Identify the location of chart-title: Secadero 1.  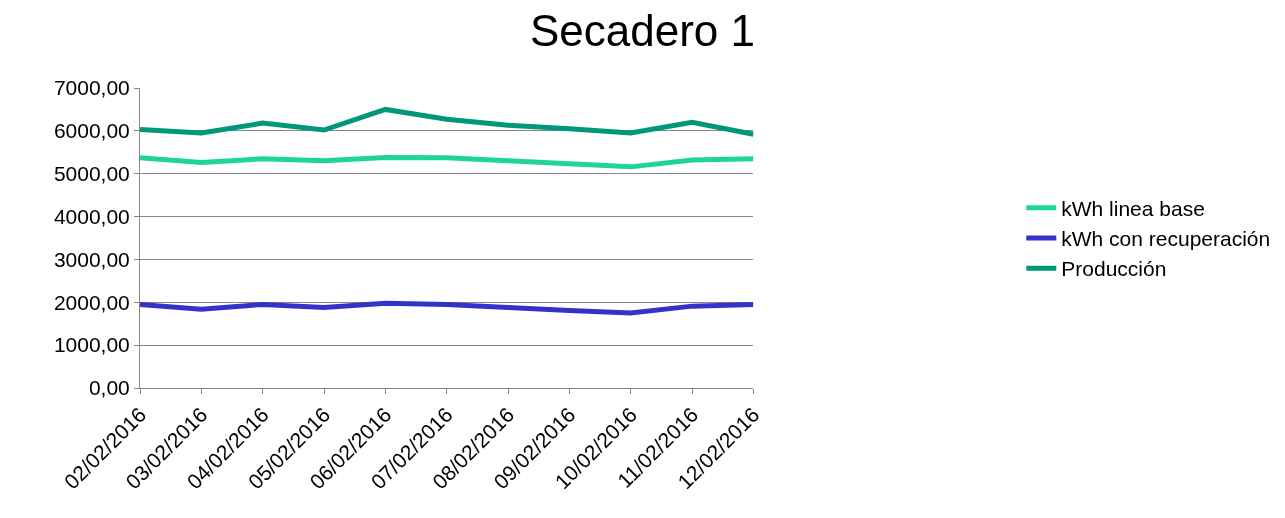
(642, 31).